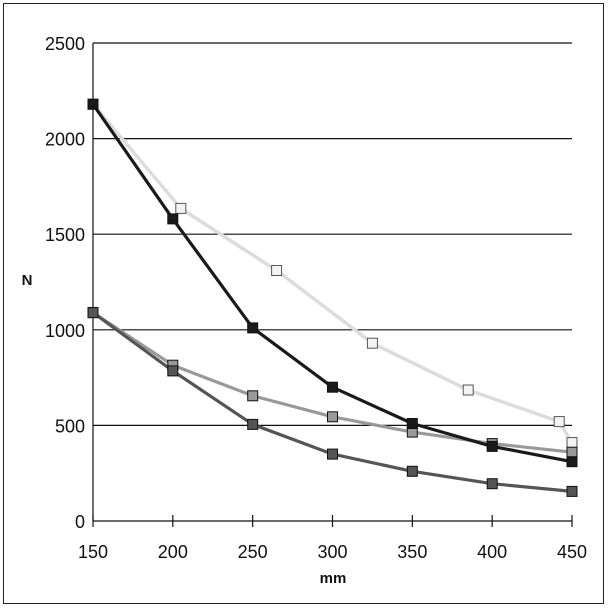  Describe the element at coordinates (412, 552) in the screenshot. I see `x-tick-label: 350` at that location.